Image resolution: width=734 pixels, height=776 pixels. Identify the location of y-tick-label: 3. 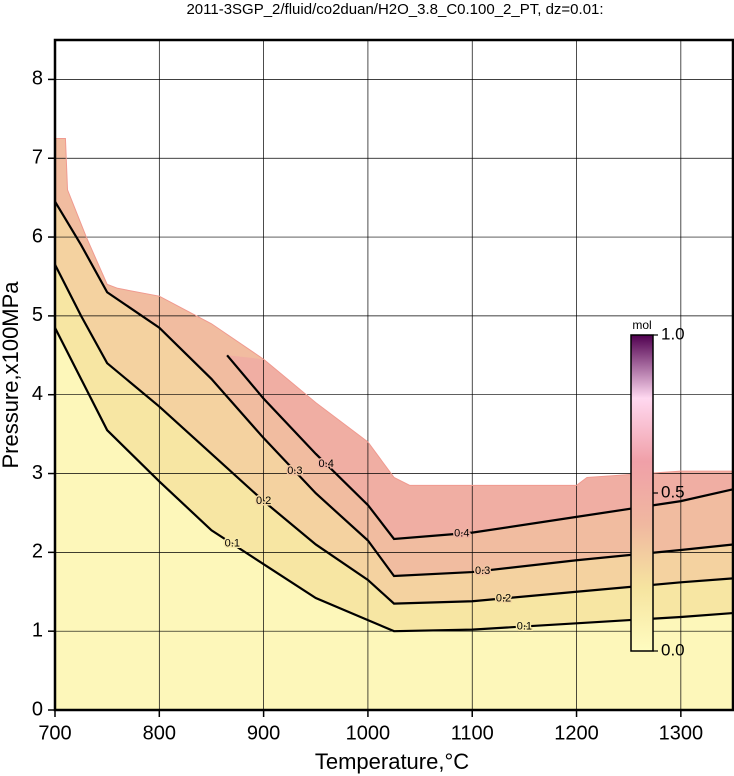
(37, 473).